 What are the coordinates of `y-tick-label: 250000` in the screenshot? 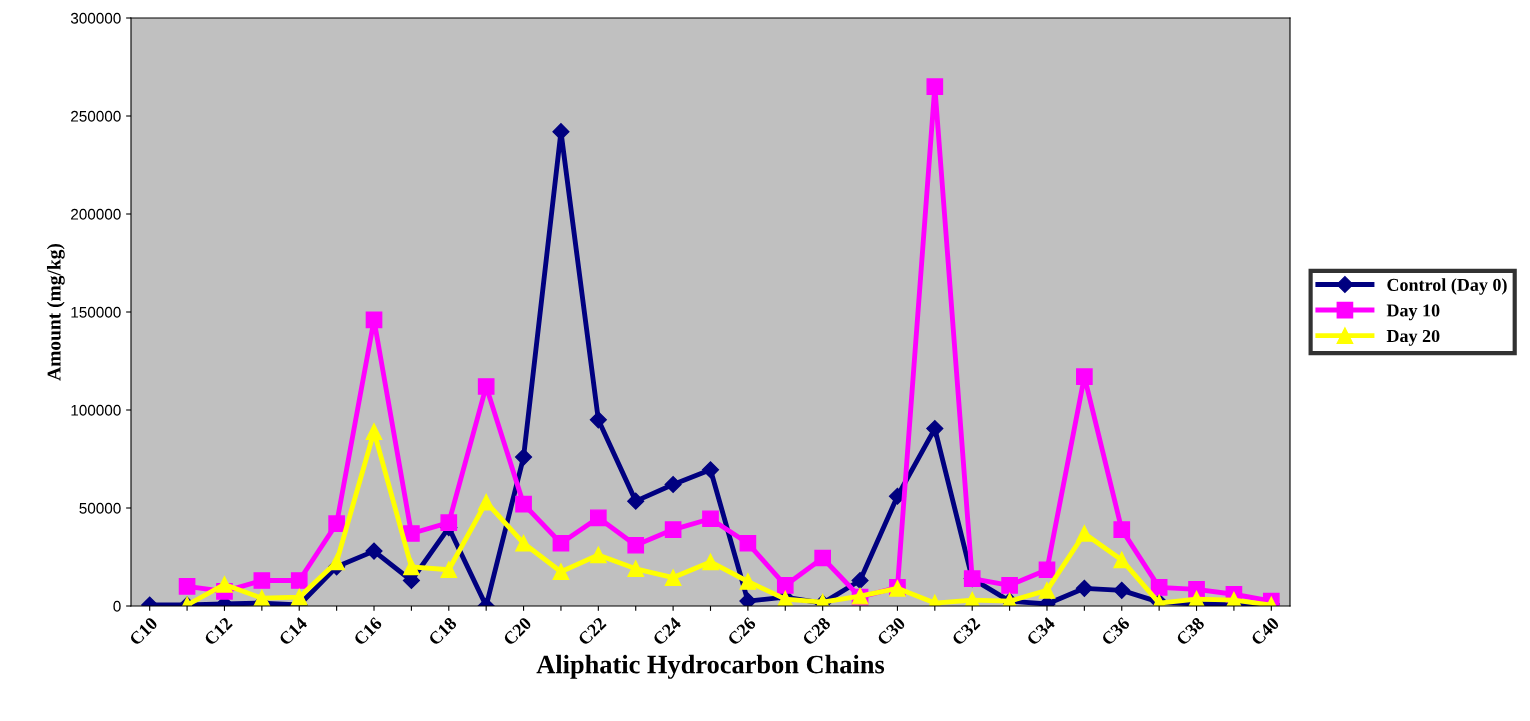 It's located at (96, 116).